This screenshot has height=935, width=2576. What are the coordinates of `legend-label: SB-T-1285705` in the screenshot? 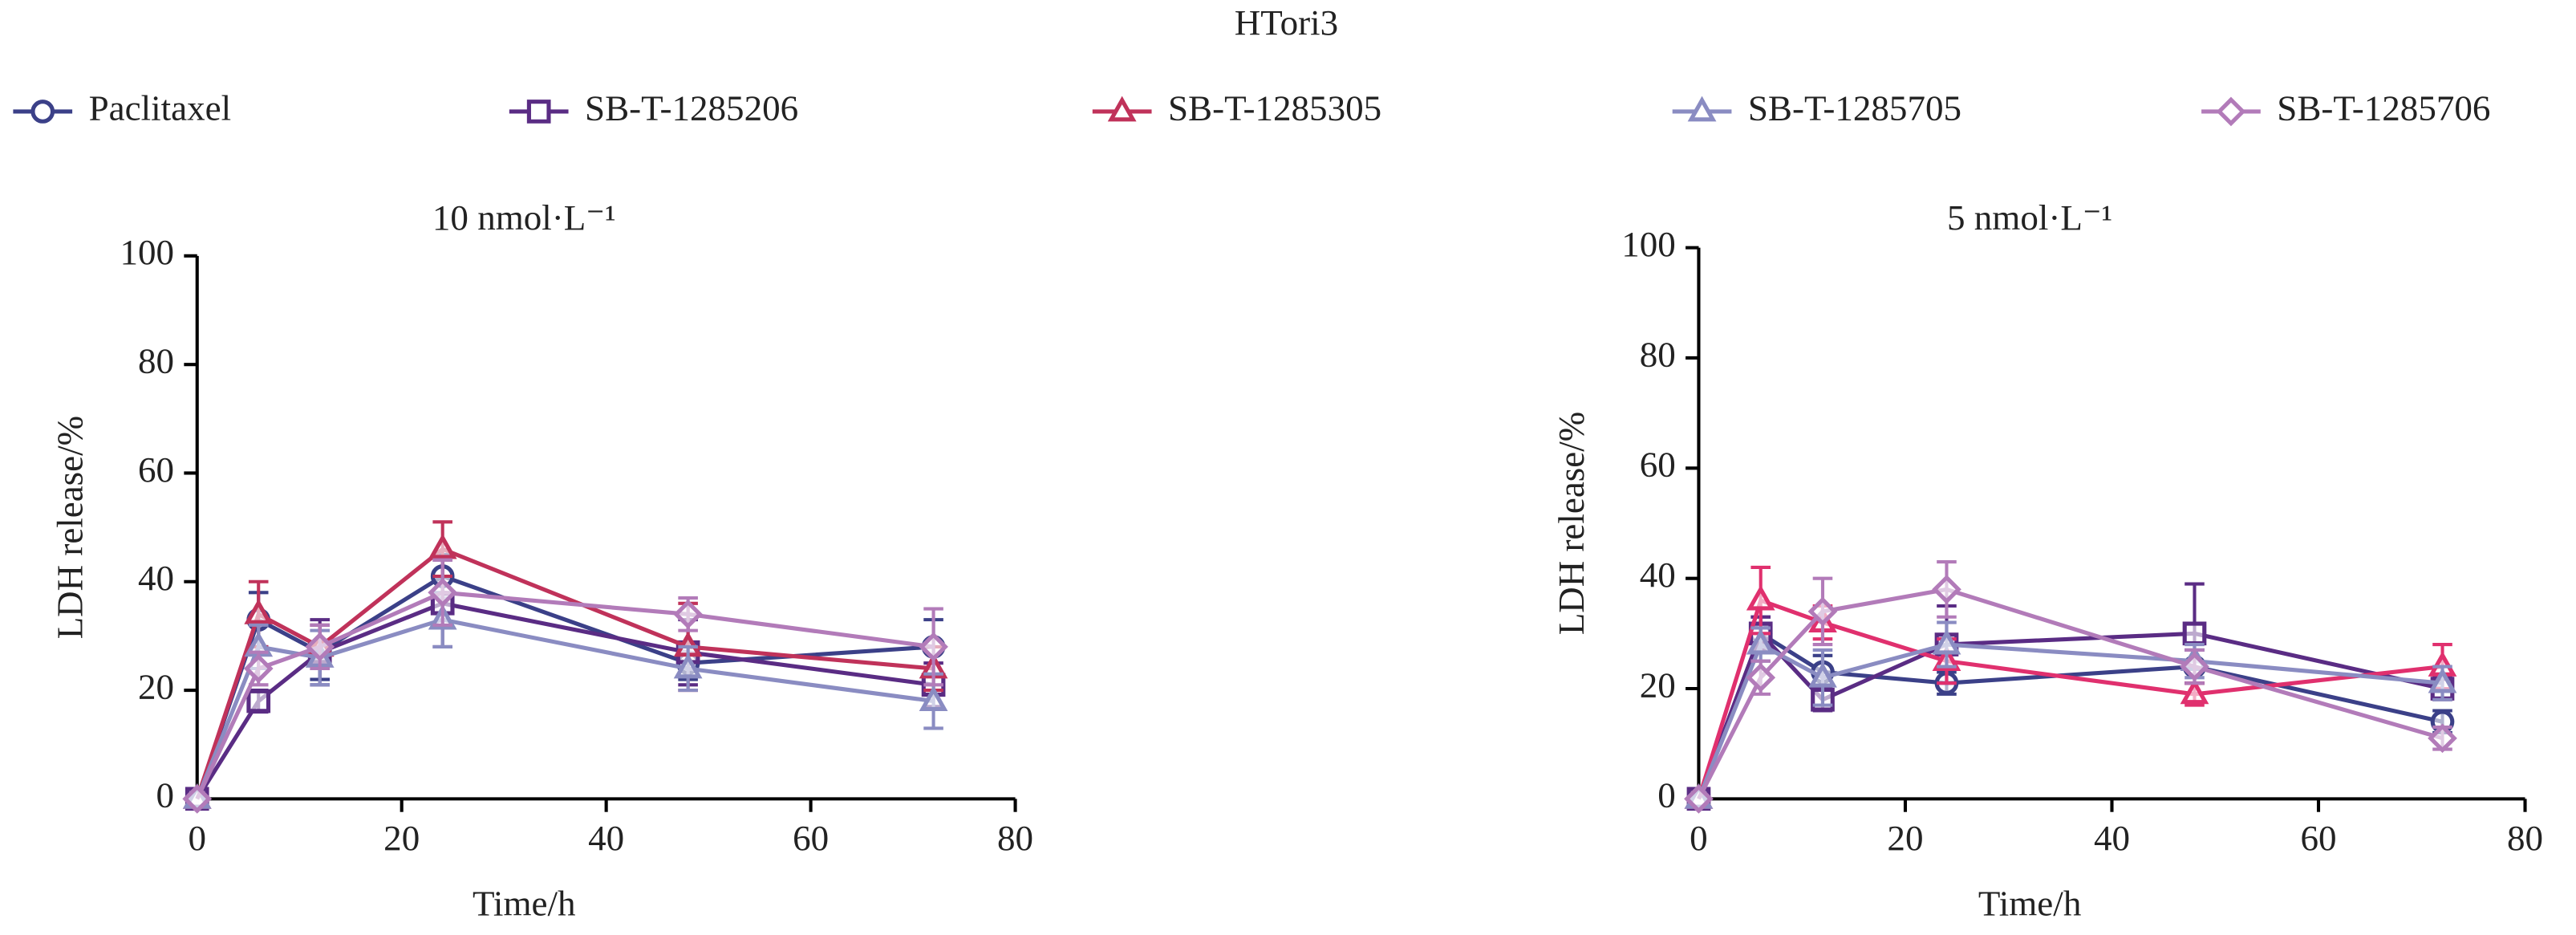 It's located at (1854, 108).